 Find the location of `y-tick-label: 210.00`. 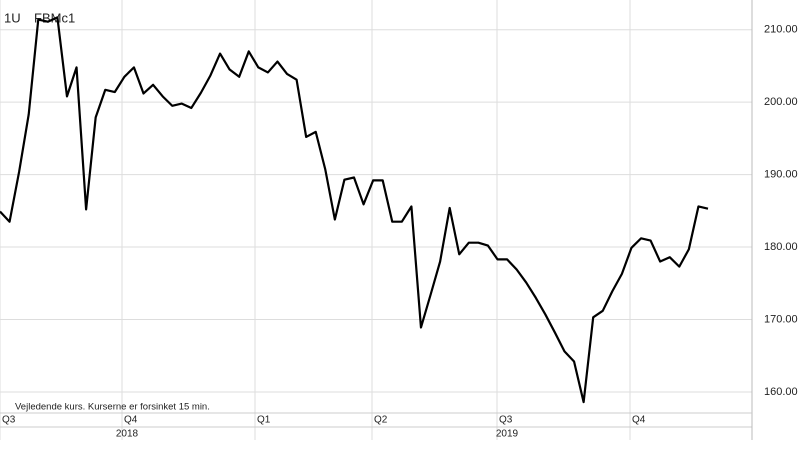

y-tick-label: 210.00 is located at coordinates (781, 30).